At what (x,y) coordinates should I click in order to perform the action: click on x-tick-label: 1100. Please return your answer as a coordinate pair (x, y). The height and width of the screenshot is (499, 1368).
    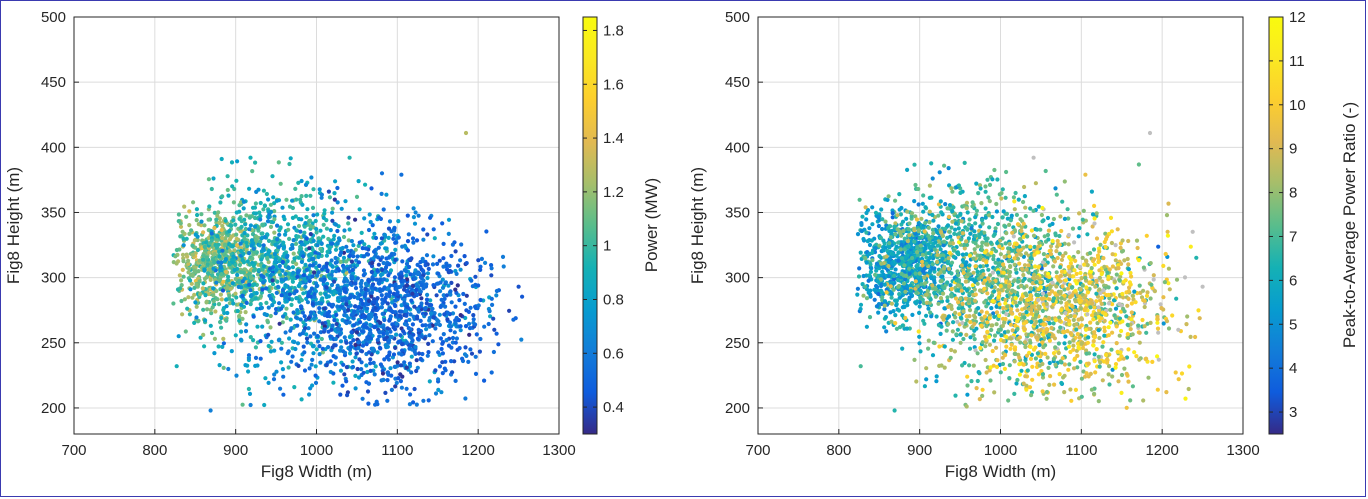
    Looking at the image, I should click on (397, 450).